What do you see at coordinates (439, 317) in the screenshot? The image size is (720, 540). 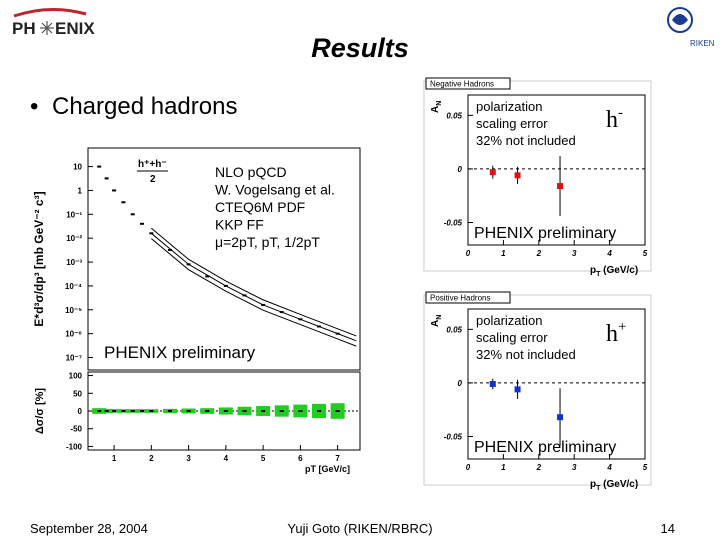 I see `y-label-sub: N` at bounding box center [439, 317].